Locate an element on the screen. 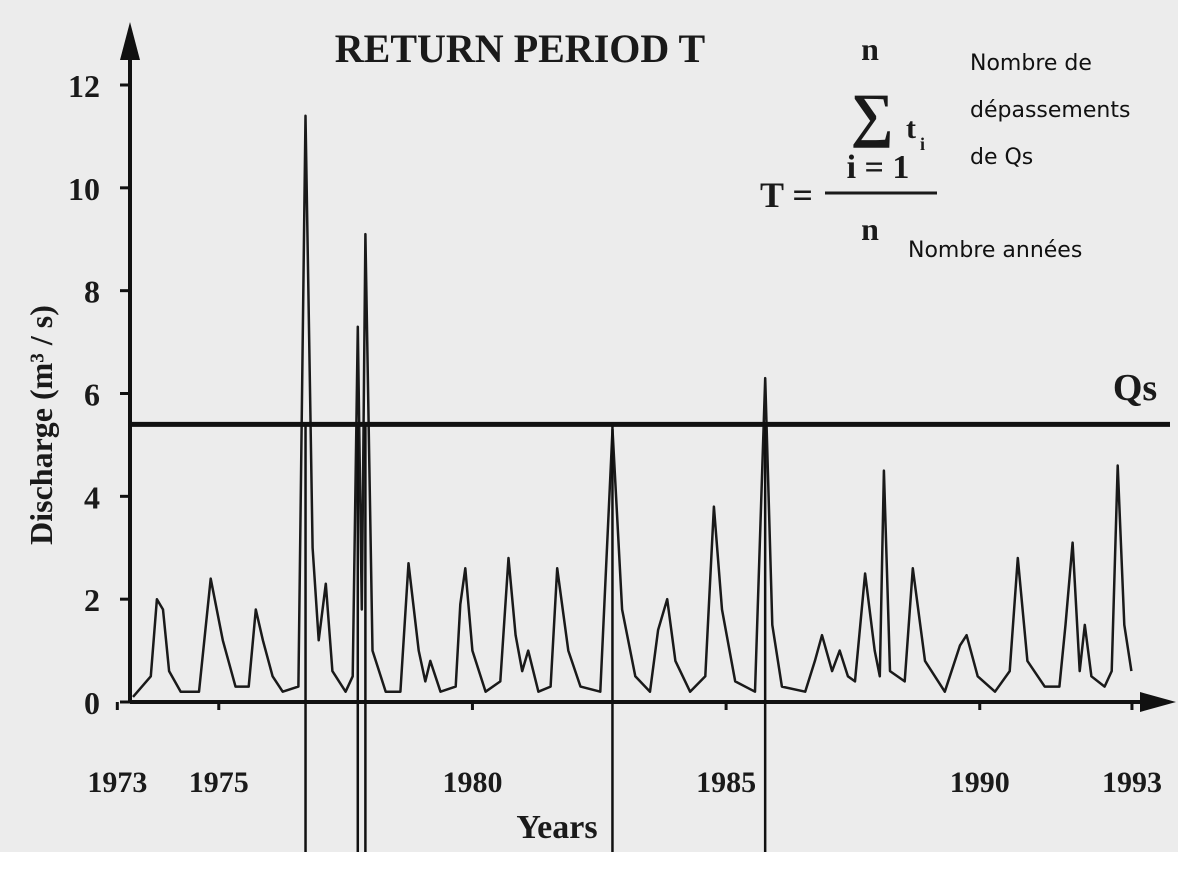  y-tick-label: 6 is located at coordinates (92, 395).